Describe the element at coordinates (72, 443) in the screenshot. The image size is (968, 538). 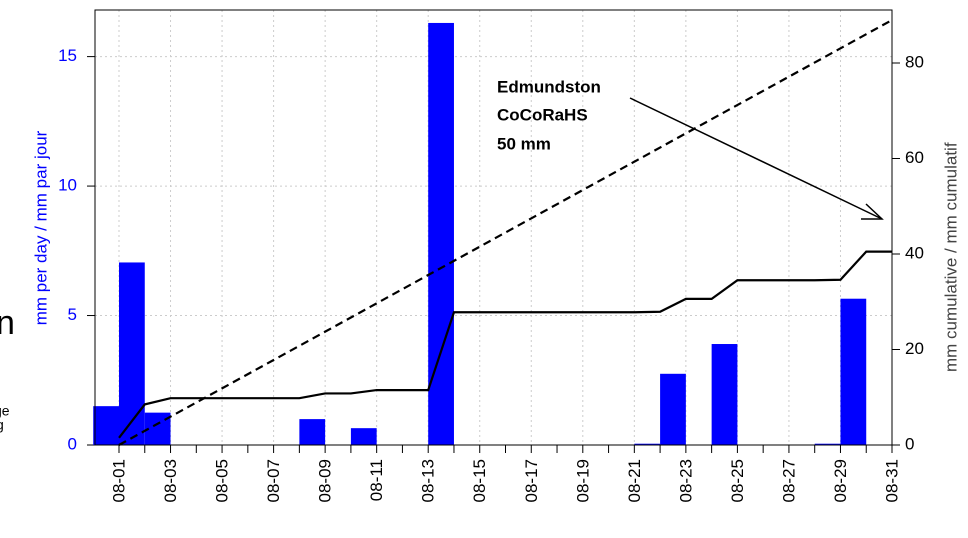
I see `y-tick-label: 0` at that location.